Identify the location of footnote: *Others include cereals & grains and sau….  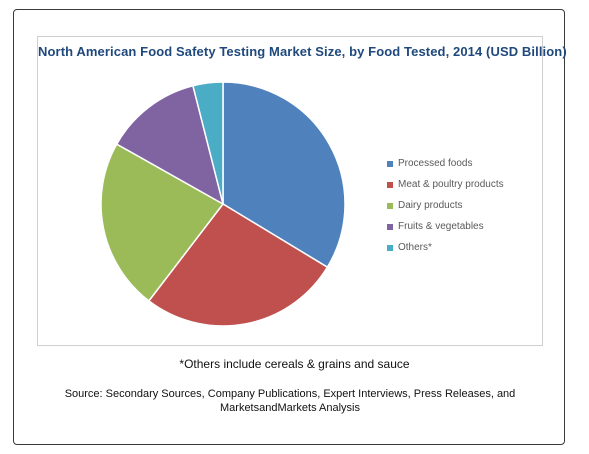
(294, 364).